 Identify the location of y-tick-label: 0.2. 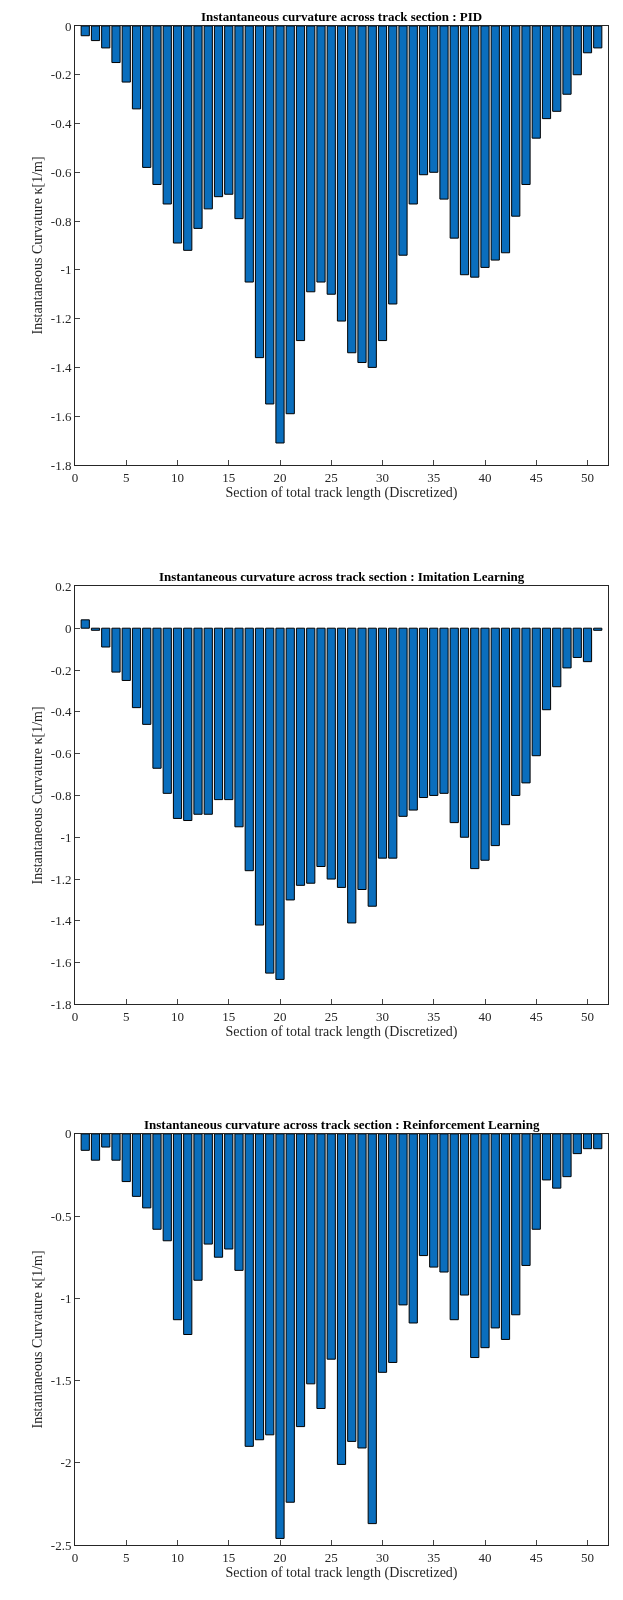
(63, 586).